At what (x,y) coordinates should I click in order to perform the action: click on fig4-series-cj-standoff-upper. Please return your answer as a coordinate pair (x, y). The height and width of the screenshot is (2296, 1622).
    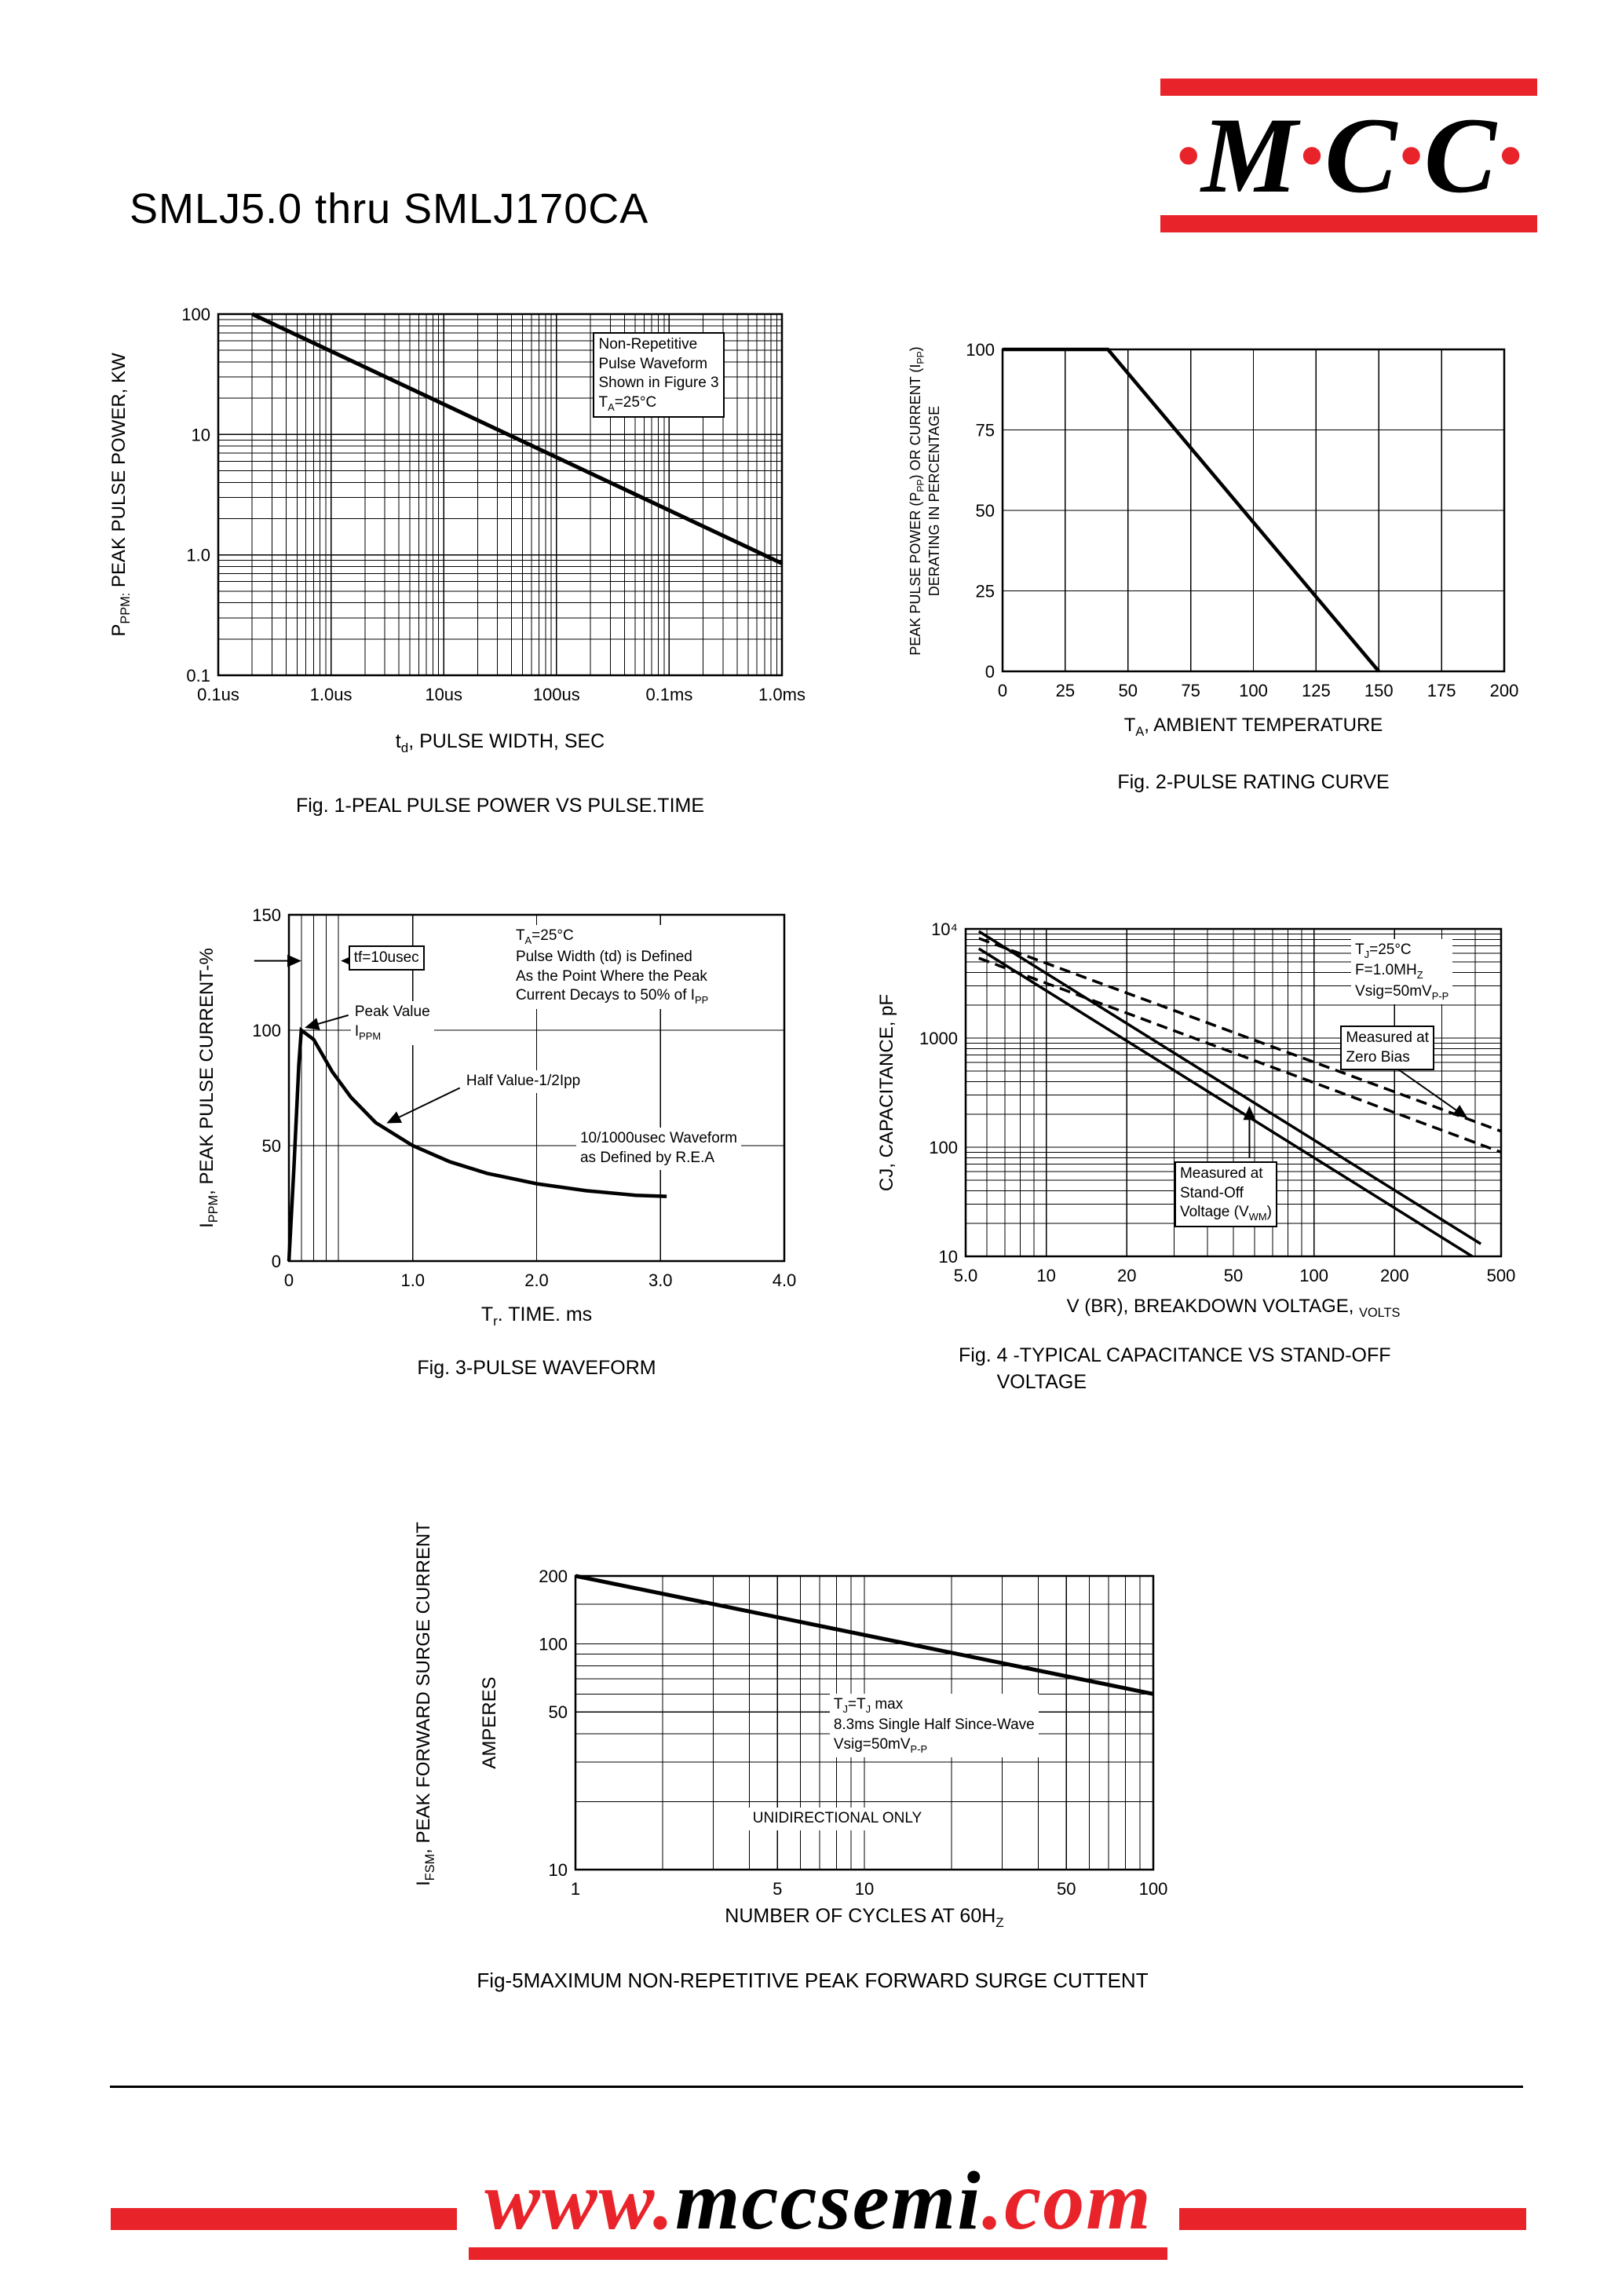
    Looking at the image, I should click on (1230, 1087).